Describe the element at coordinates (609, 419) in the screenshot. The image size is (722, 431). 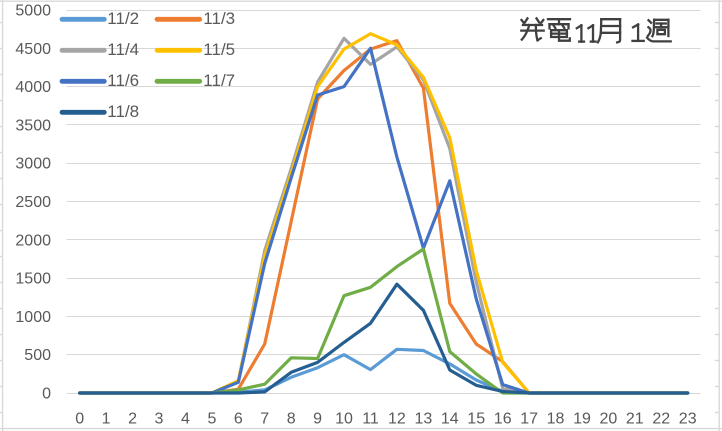
I see `svg-text: 20` at that location.